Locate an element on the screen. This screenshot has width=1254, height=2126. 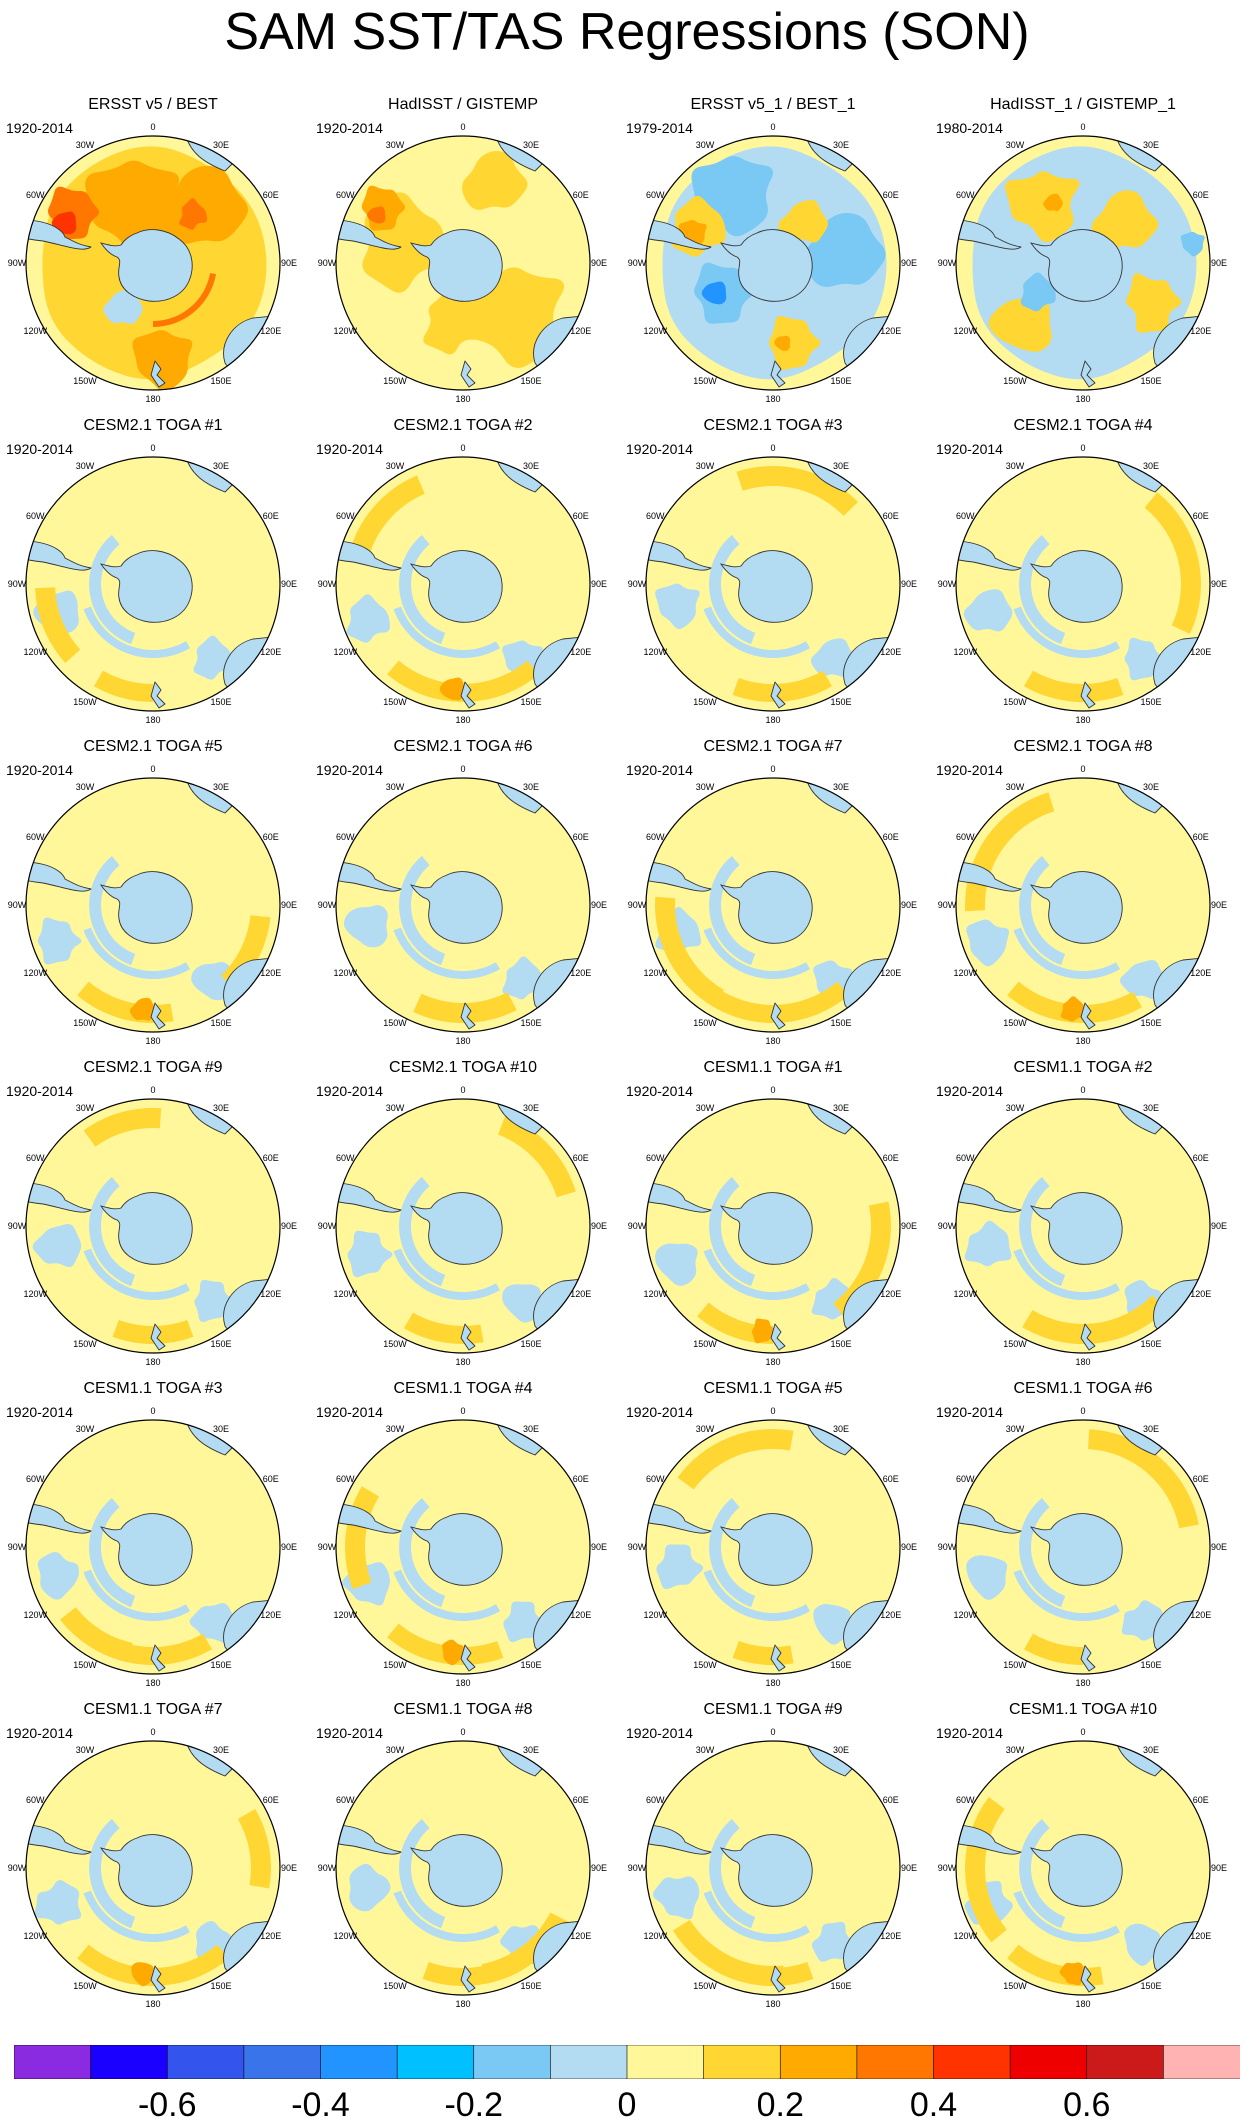
colorbar-tick-label: 0.2 is located at coordinates (780, 2105).